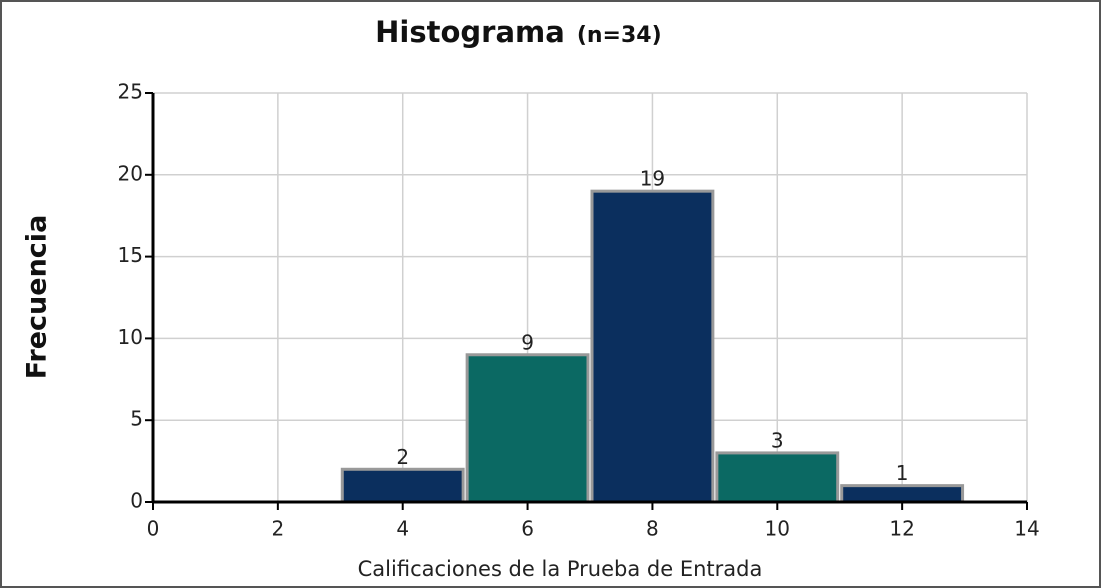  Describe the element at coordinates (619, 35) in the screenshot. I see `chart-subtitle: (n=34)` at that location.